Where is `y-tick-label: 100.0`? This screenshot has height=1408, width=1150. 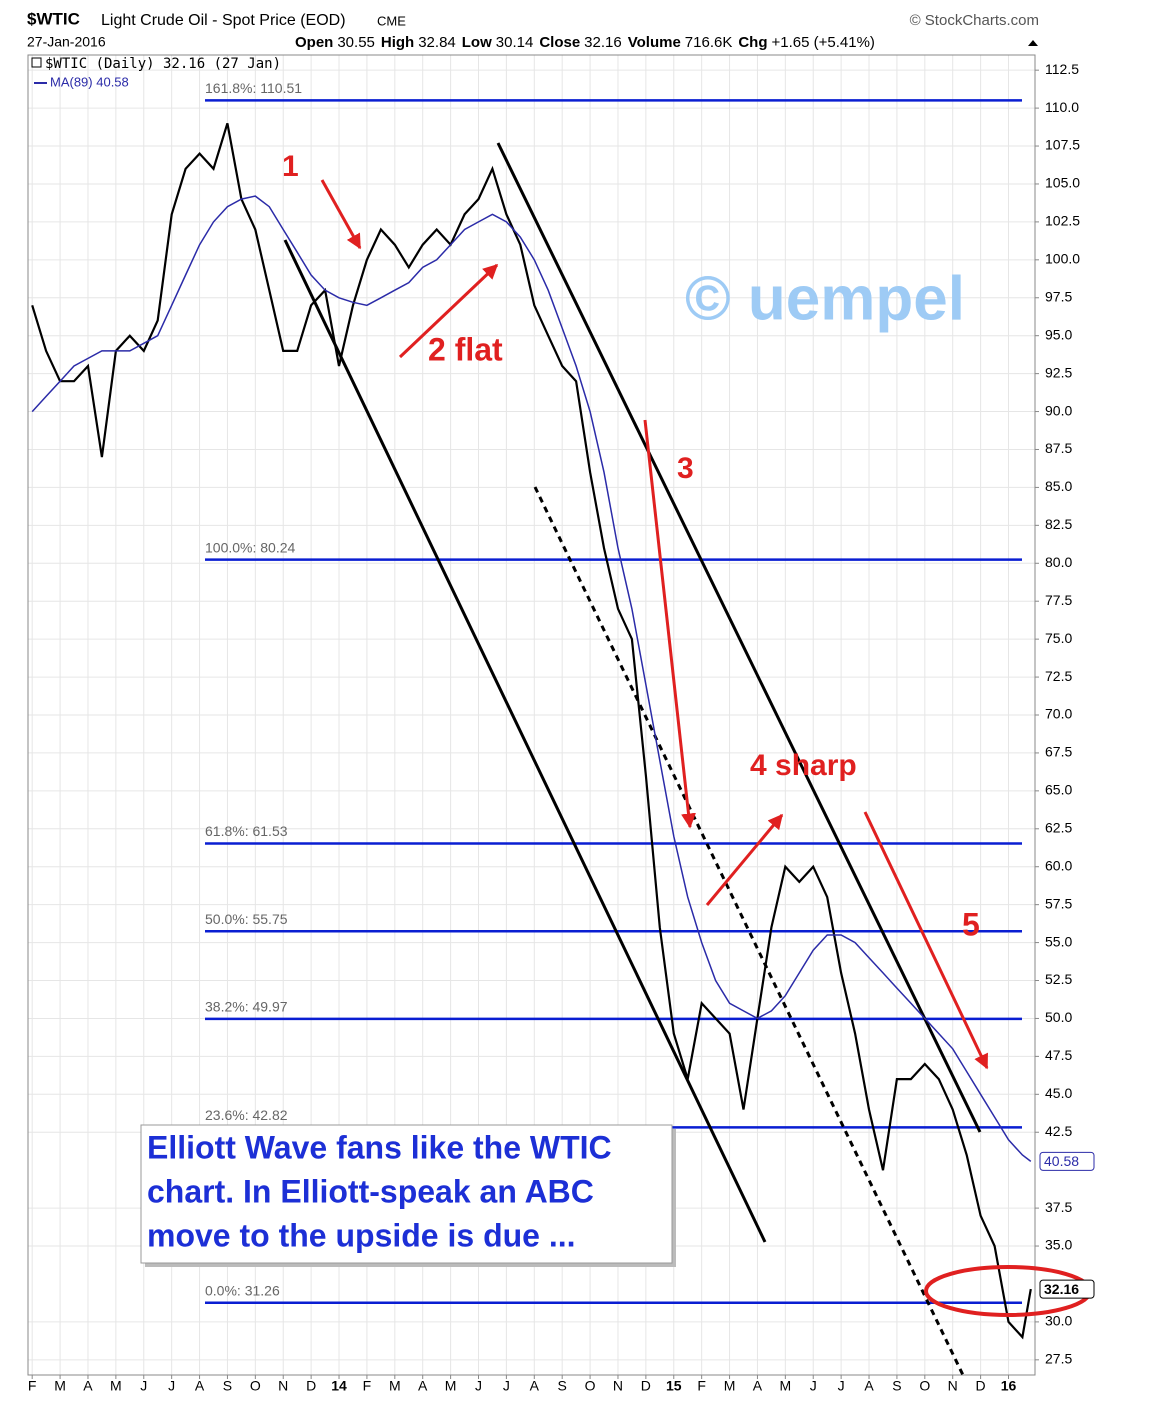
y-tick-label: 100.0 is located at coordinates (1062, 259).